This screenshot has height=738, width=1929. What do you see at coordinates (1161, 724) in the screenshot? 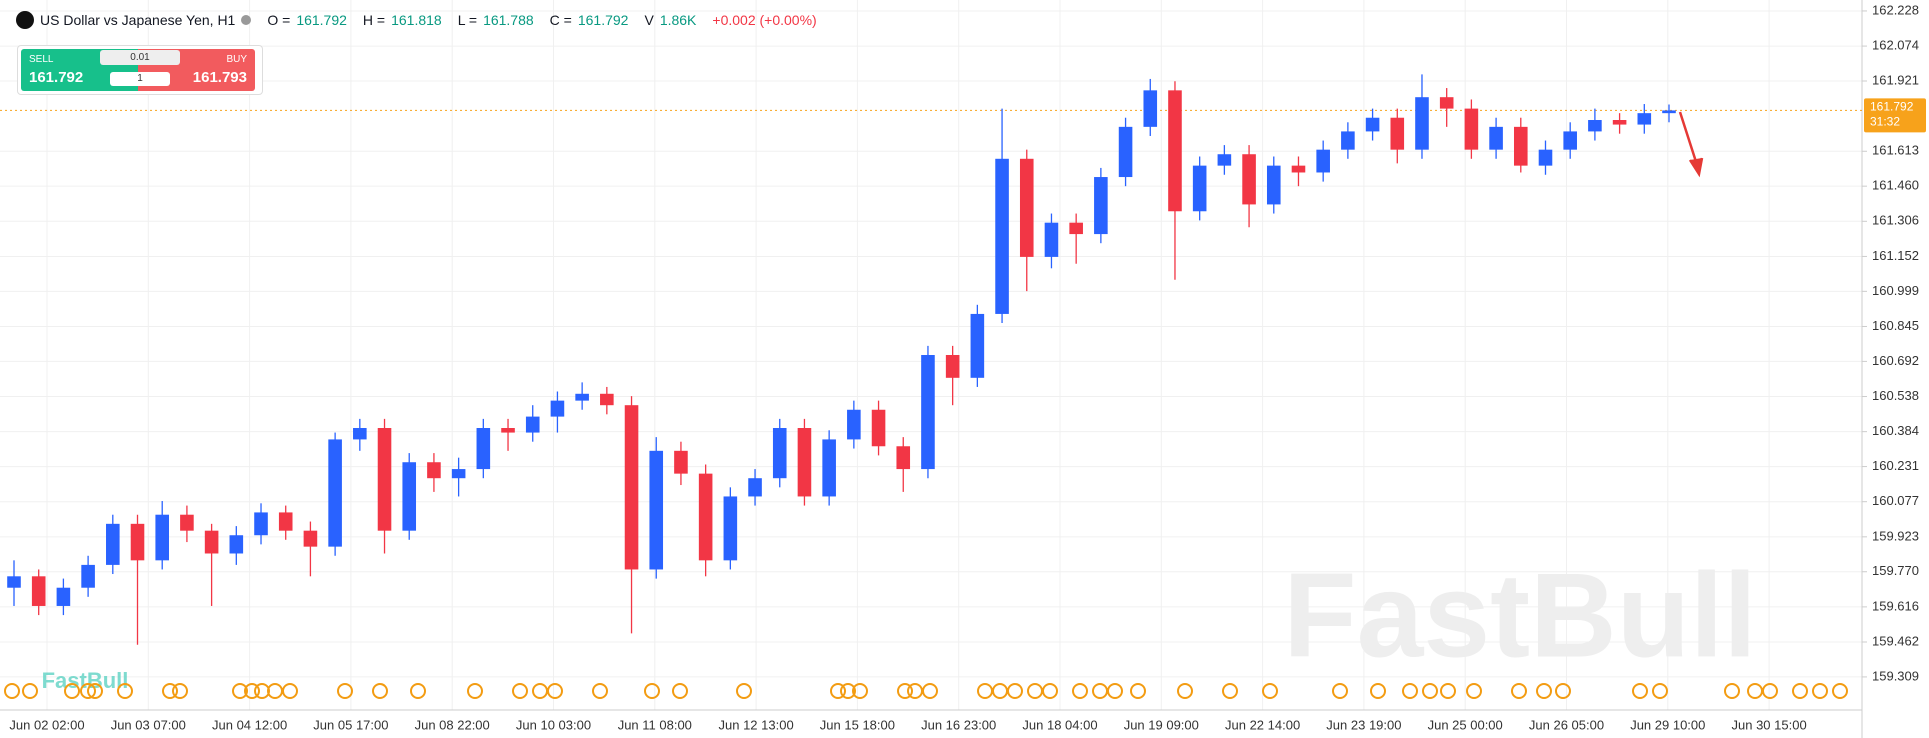
I see `x-tick-label: Jun 19 09:00` at bounding box center [1161, 724].